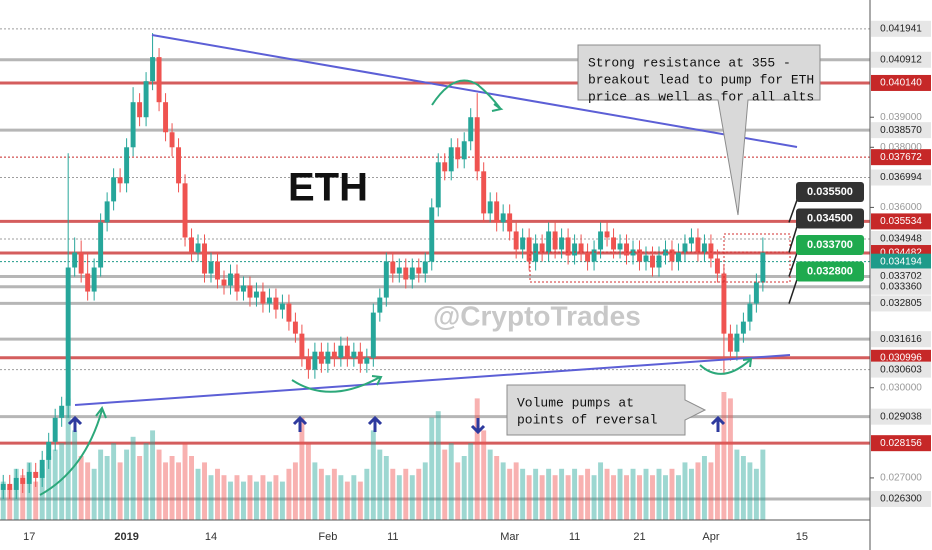 The height and width of the screenshot is (550, 932). What do you see at coordinates (509, 537) in the screenshot?
I see `x-tick-label: Mar` at bounding box center [509, 537].